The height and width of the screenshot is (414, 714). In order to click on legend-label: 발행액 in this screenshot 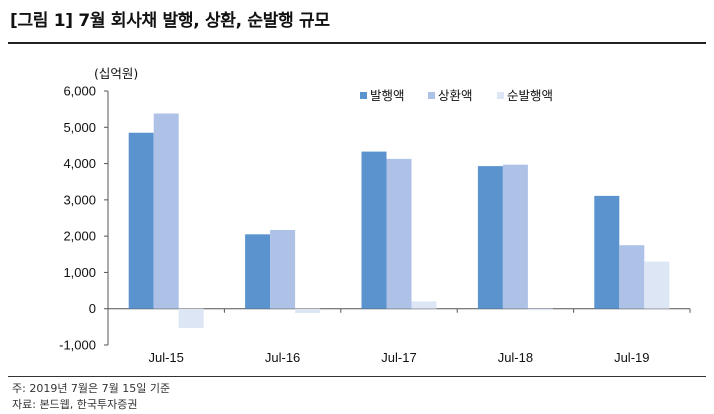, I will do `click(387, 95)`.